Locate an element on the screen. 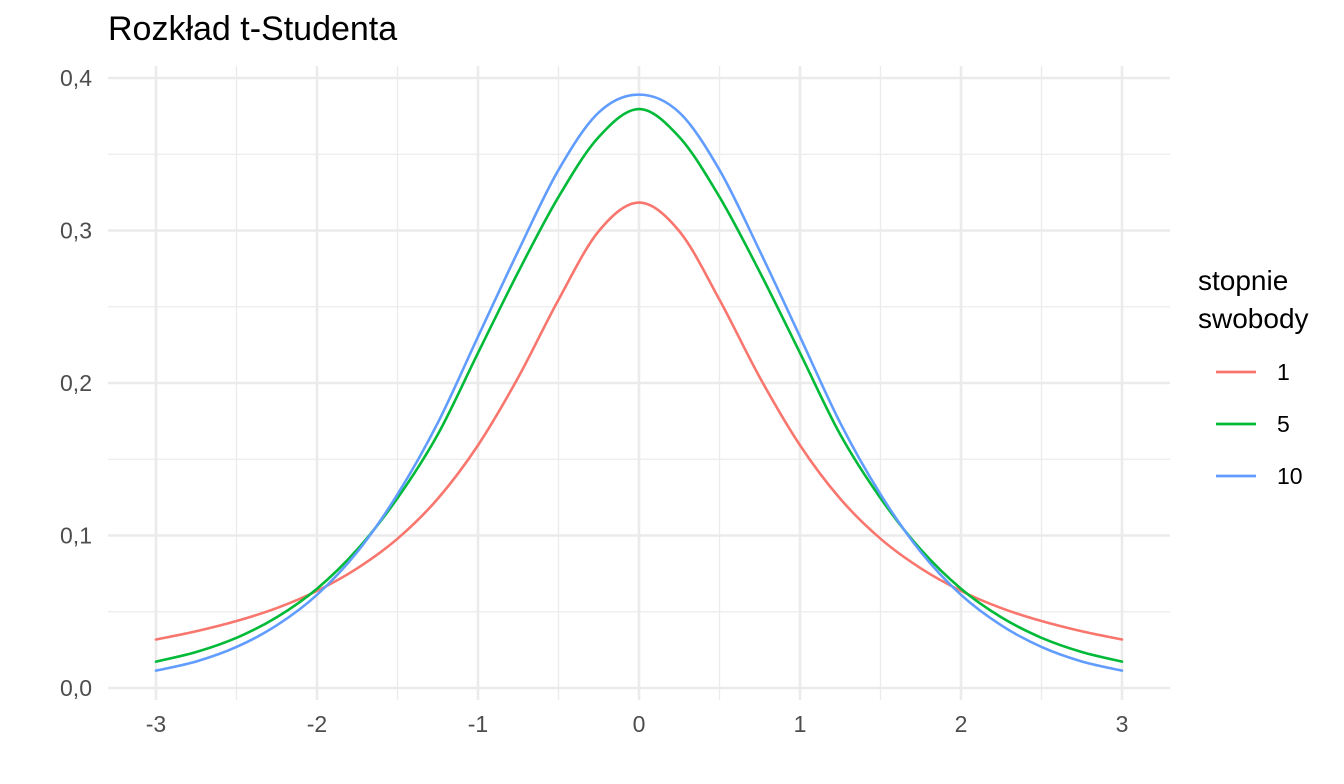 The image size is (1344, 784). x-tick-label: 1 is located at coordinates (800, 724).